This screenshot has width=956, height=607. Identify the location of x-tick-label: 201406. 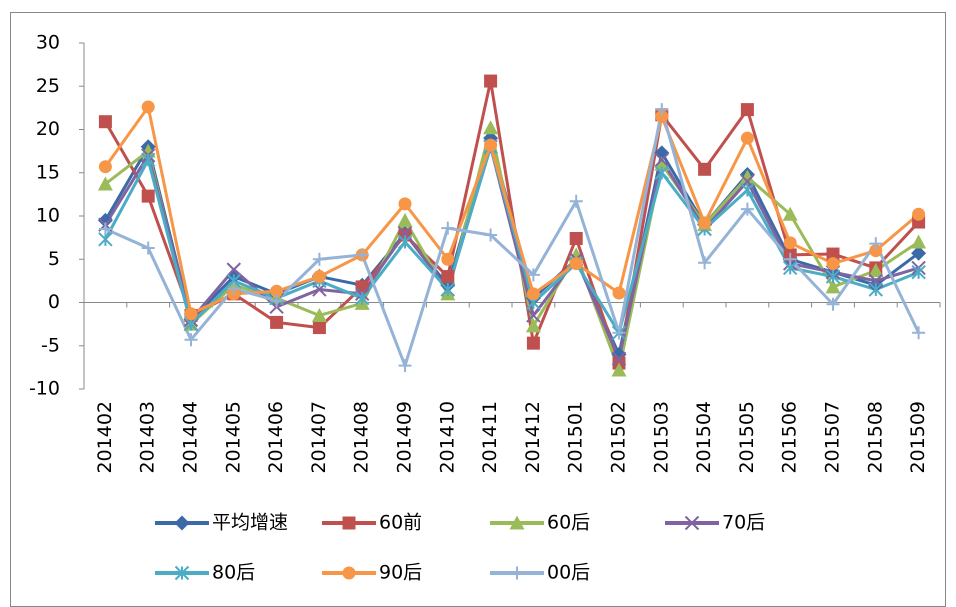
(276, 437).